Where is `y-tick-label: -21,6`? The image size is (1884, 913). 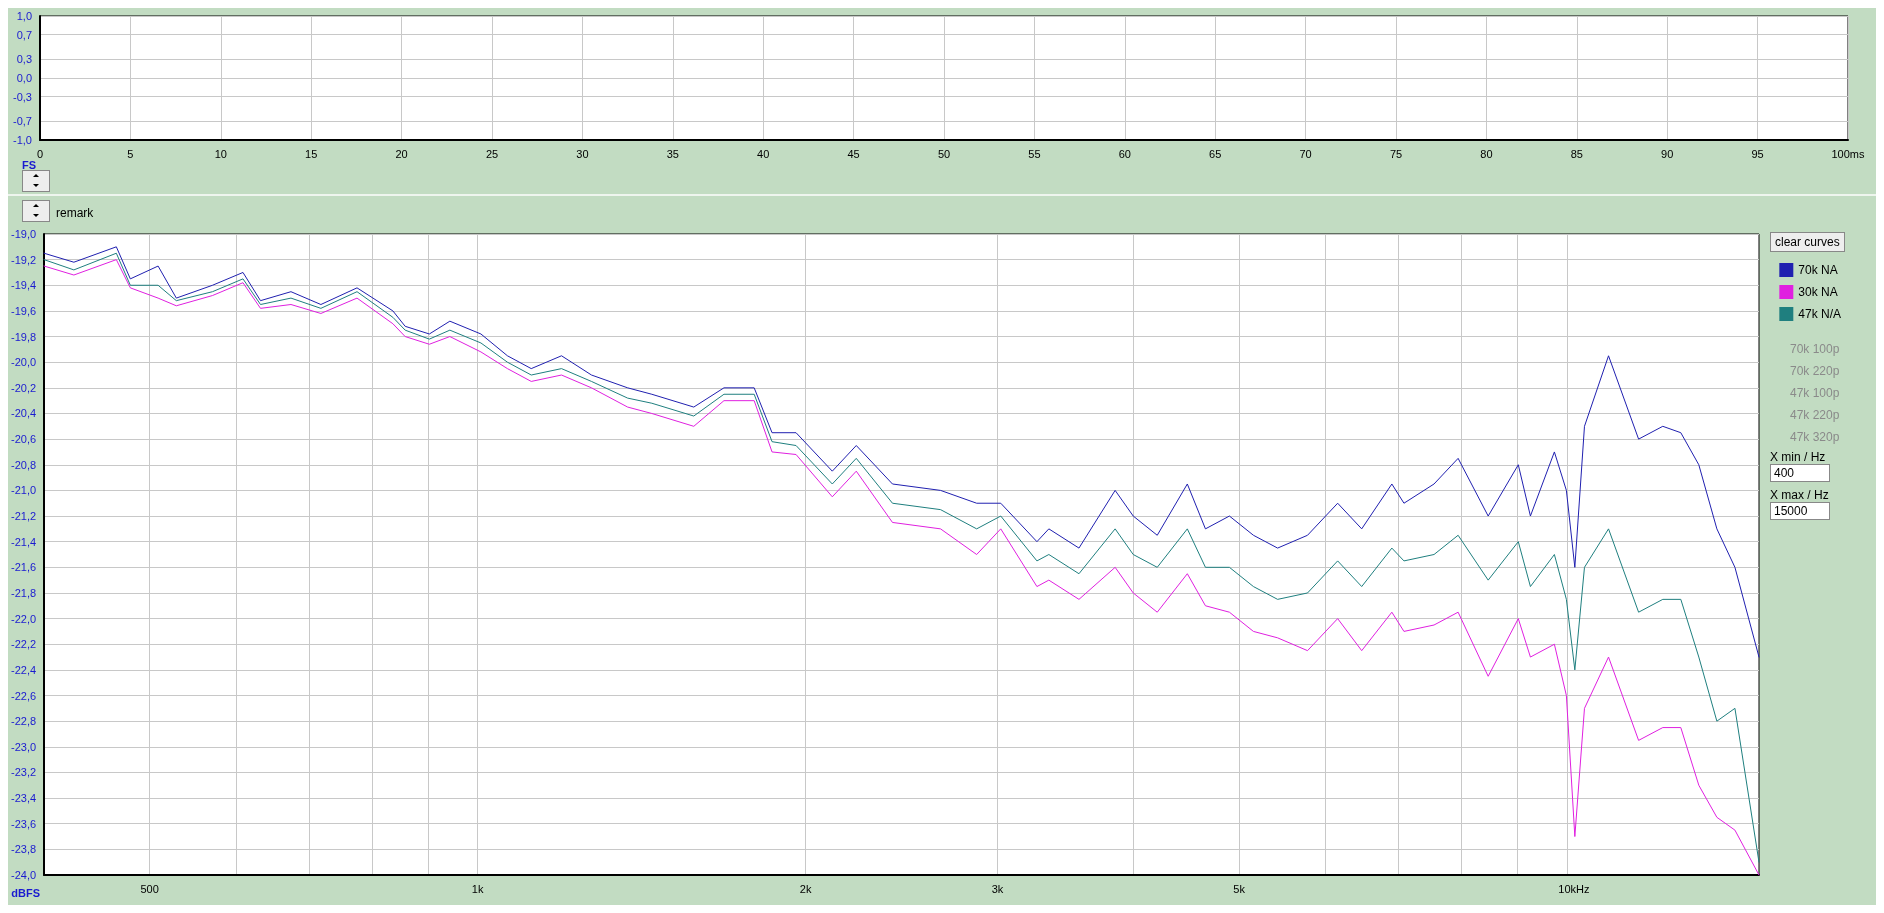
y-tick-label: -21,6 is located at coordinates (23, 567).